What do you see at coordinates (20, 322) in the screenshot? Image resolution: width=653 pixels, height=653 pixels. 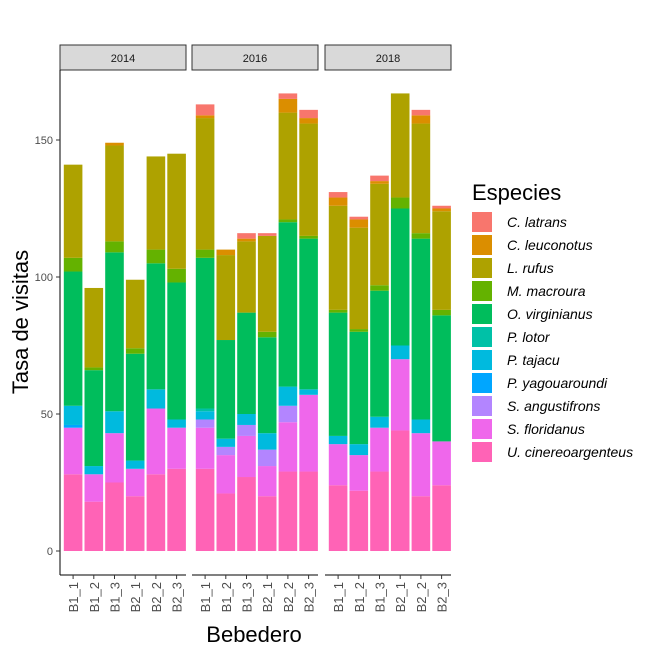 I see `y-axis-title: Tasa de visitas` at bounding box center [20, 322].